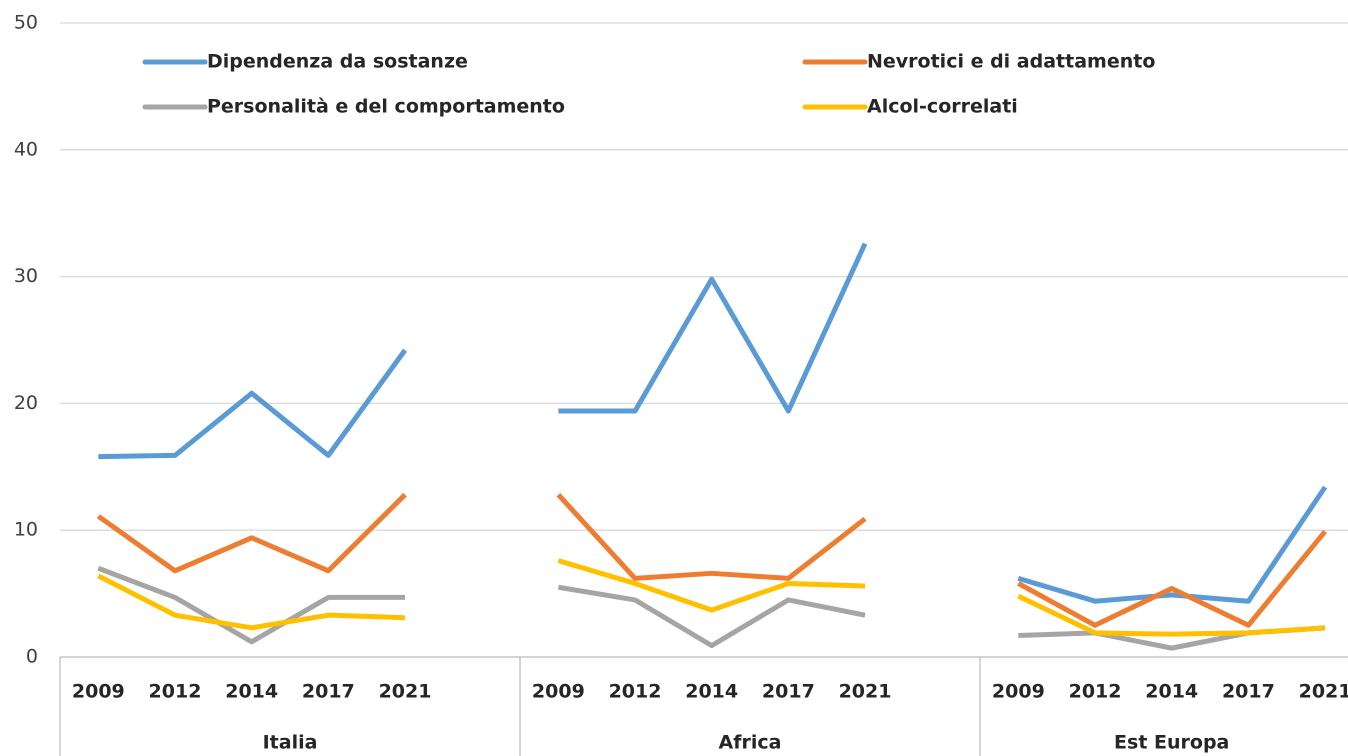  Describe the element at coordinates (32, 657) in the screenshot. I see `y-tick-label: 0` at that location.